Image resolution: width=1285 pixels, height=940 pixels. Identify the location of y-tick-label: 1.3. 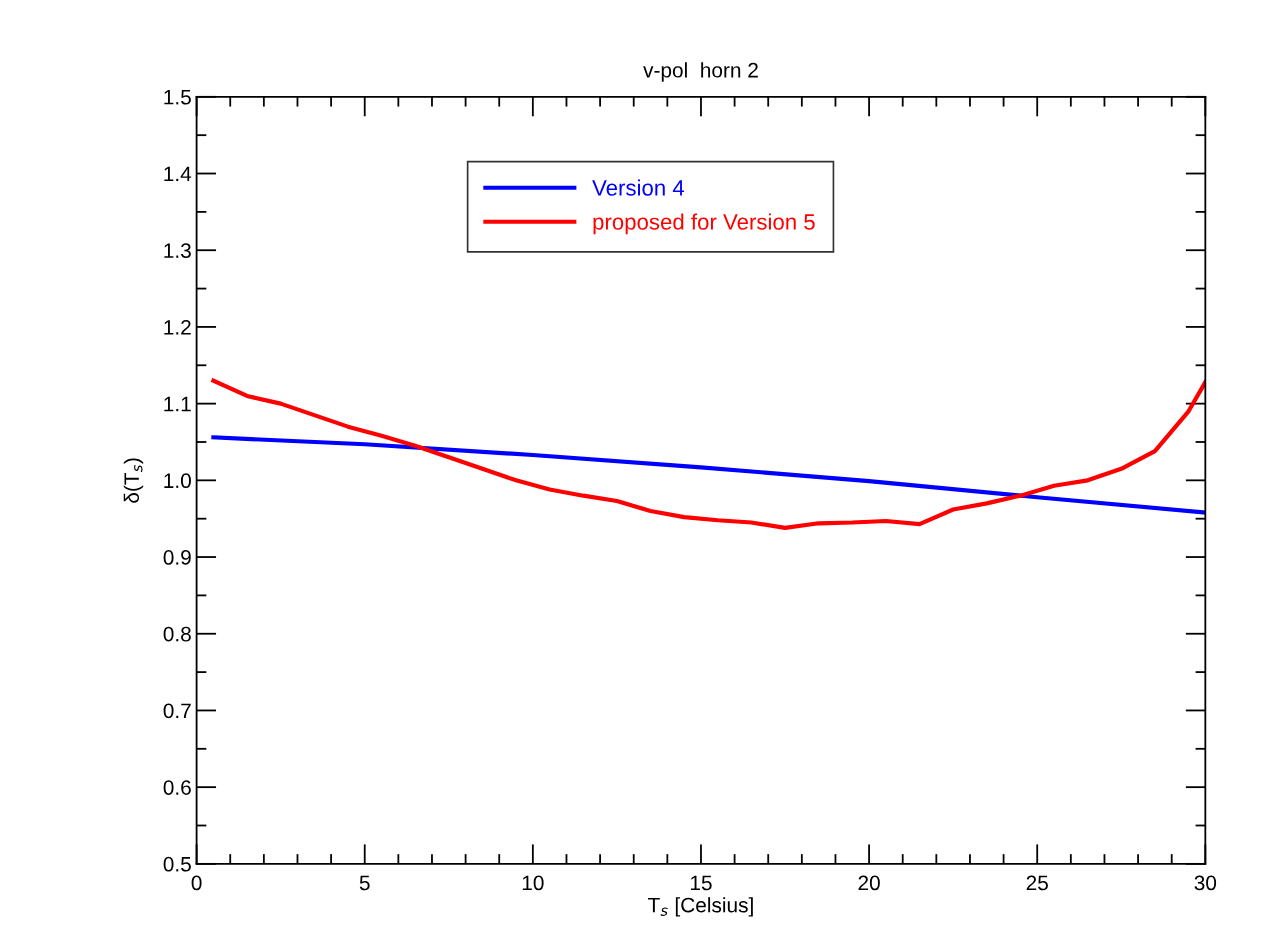
(177, 250).